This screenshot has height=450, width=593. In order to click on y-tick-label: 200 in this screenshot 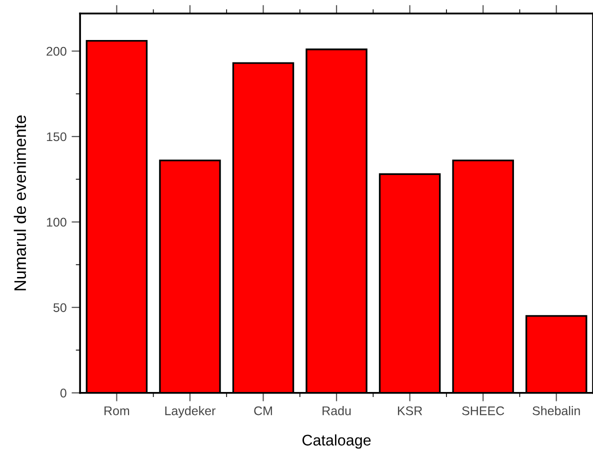, I will do `click(56, 51)`.